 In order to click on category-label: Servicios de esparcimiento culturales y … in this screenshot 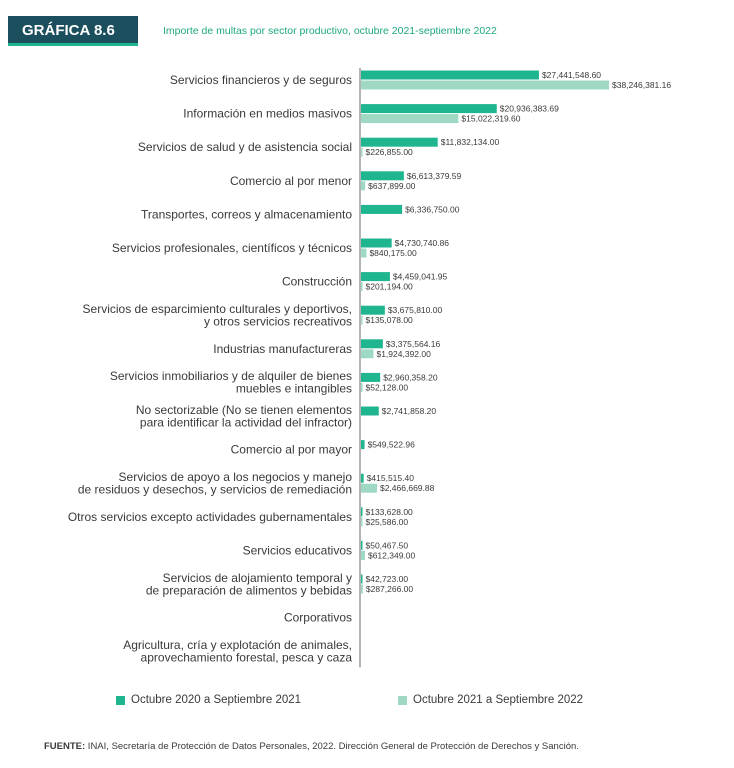, I will do `click(217, 315)`.